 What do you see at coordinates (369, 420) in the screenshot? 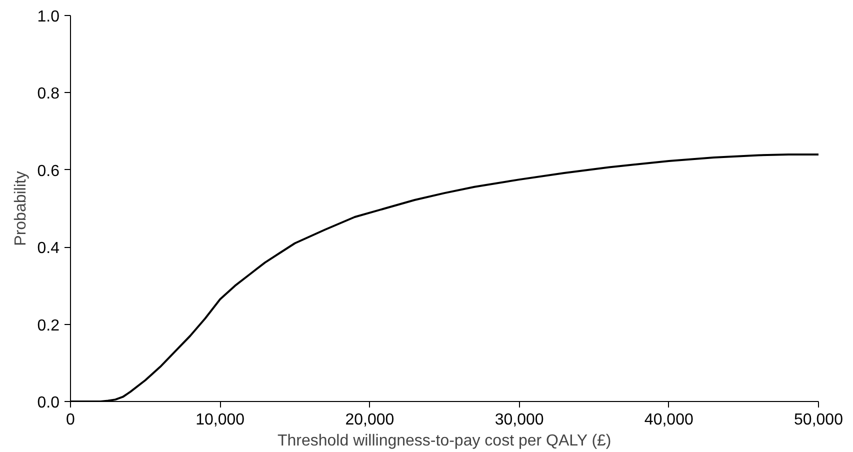
I see `x-tick-label: 20,000` at bounding box center [369, 420].